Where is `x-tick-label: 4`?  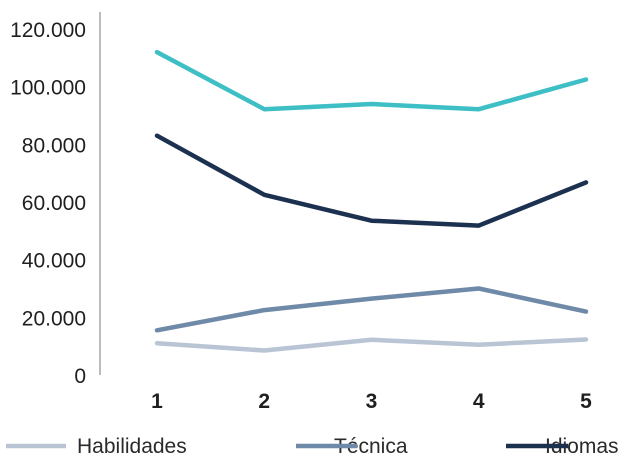
x-tick-label: 4 is located at coordinates (479, 401).